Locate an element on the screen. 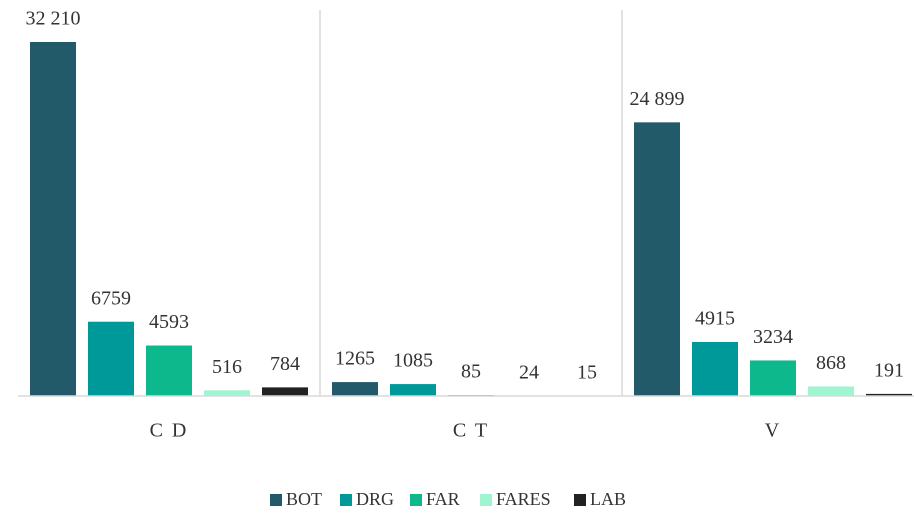 This screenshot has height=513, width=914. data-label: 3234 is located at coordinates (773, 337).